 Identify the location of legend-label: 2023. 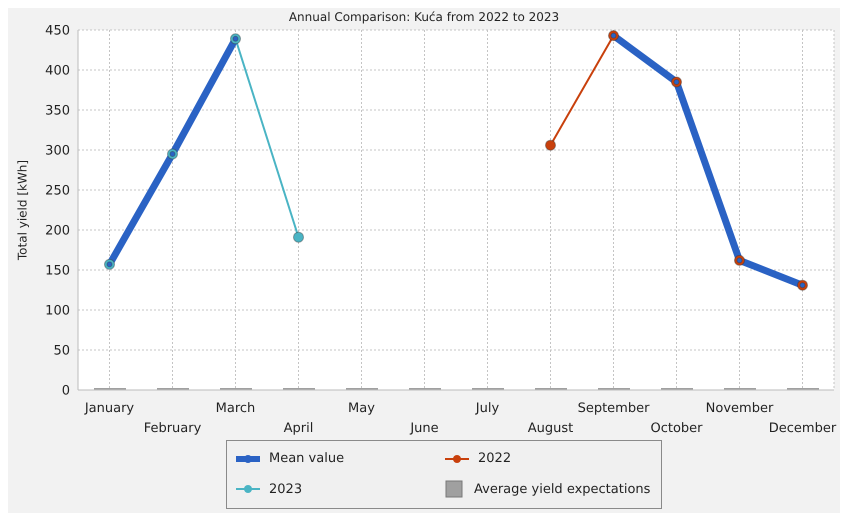
(285, 489).